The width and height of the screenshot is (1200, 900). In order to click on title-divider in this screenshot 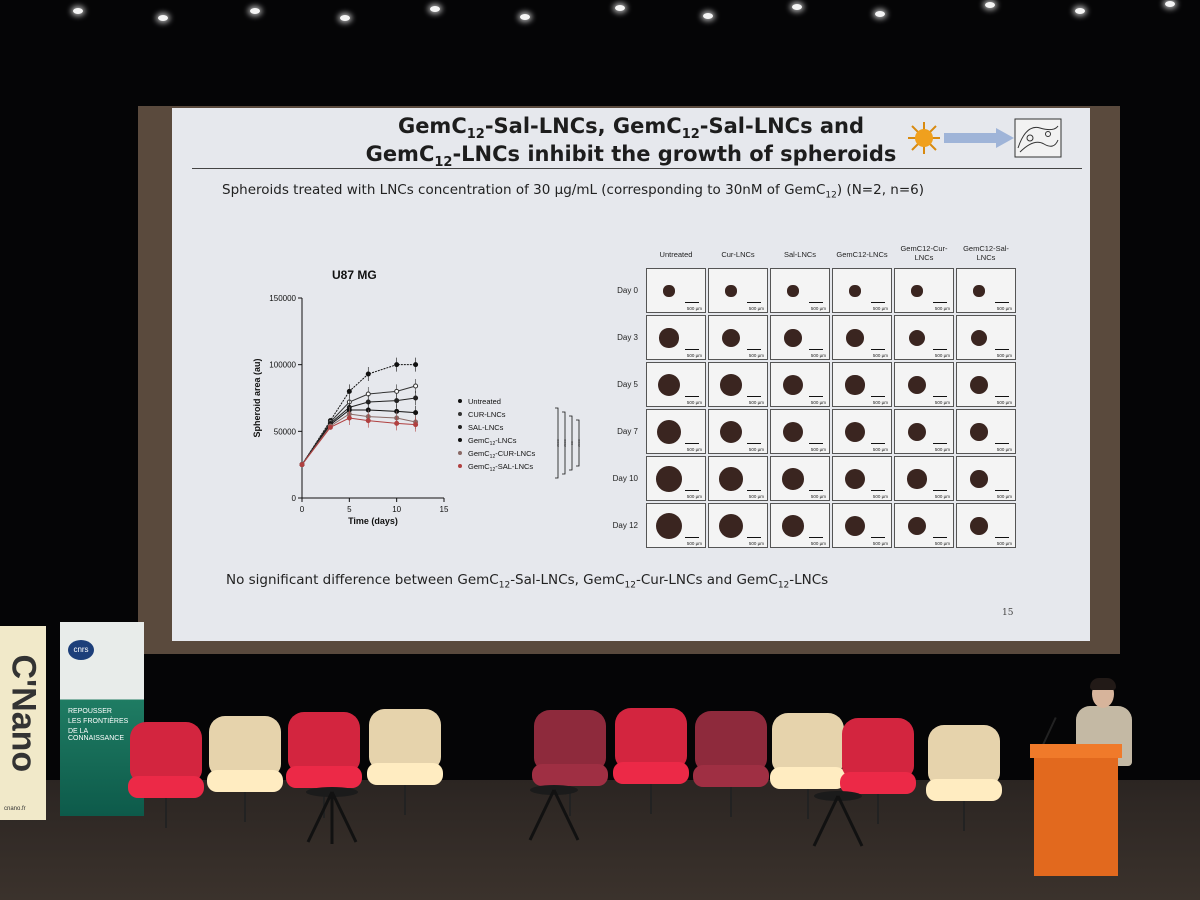, I will do `click(637, 168)`.